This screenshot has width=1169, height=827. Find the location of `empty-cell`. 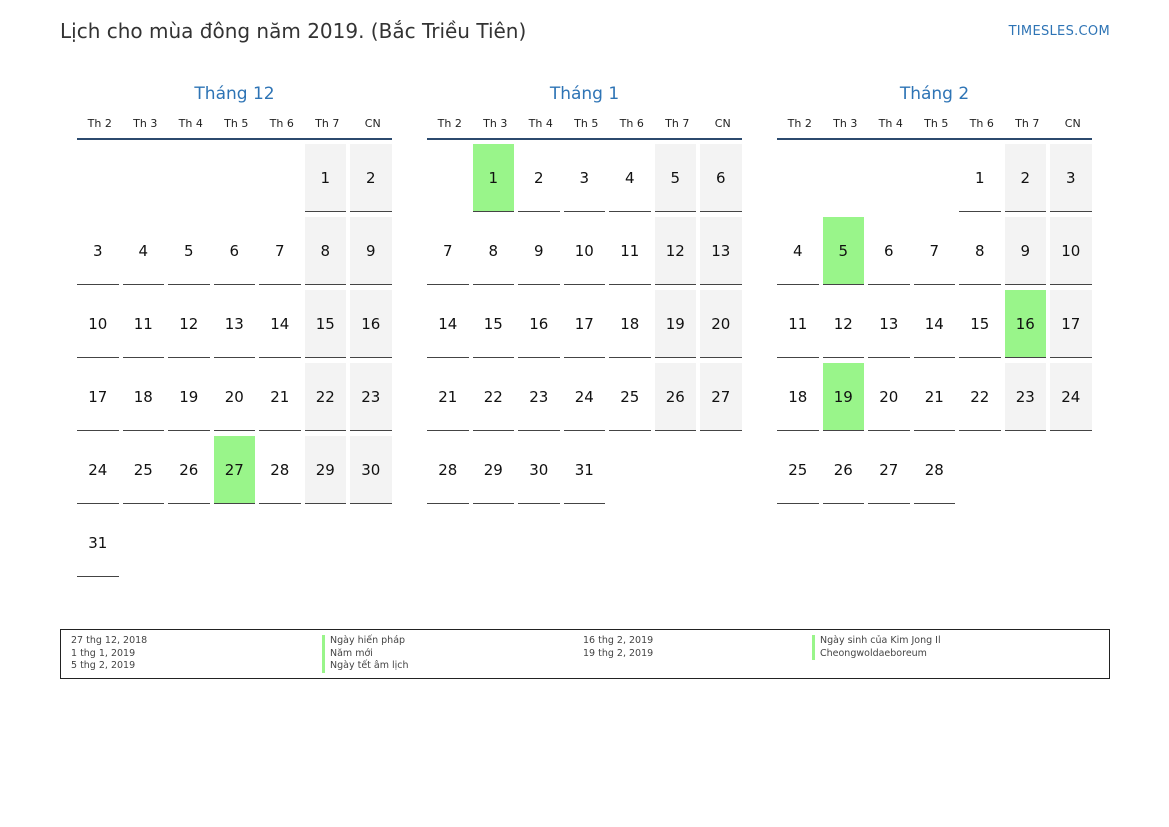

empty-cell is located at coordinates (237, 180).